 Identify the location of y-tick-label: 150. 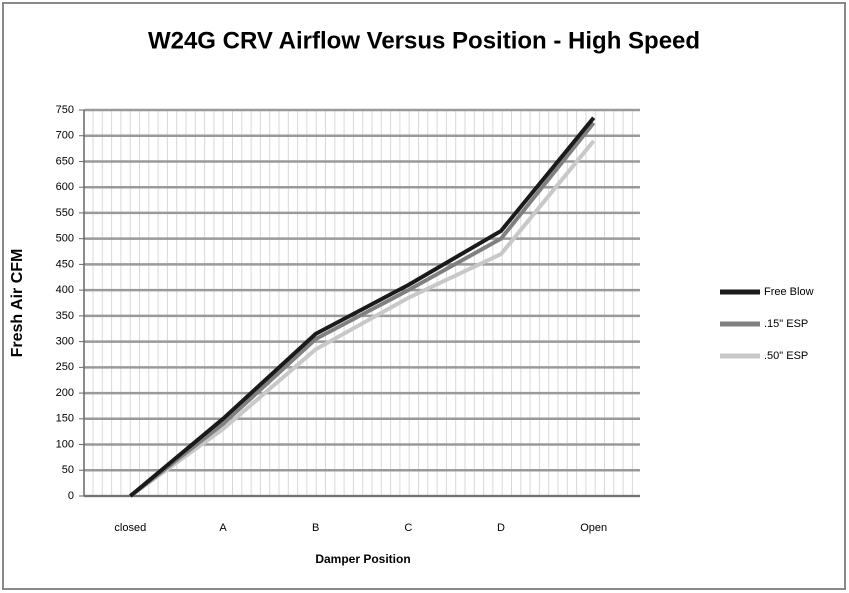
(65, 419).